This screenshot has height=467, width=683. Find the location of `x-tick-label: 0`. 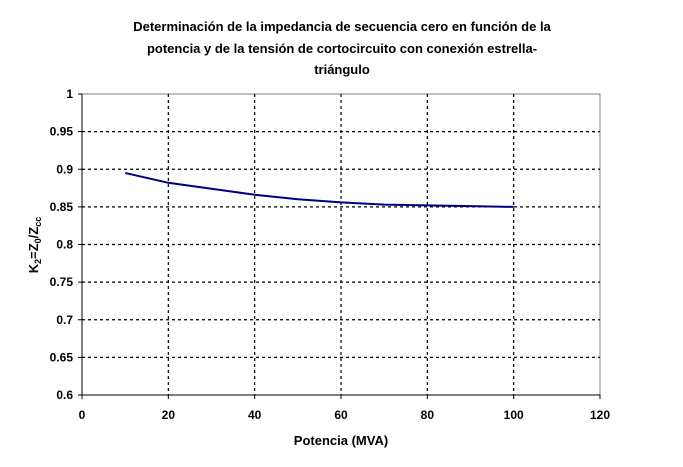

x-tick-label: 0 is located at coordinates (82, 415).